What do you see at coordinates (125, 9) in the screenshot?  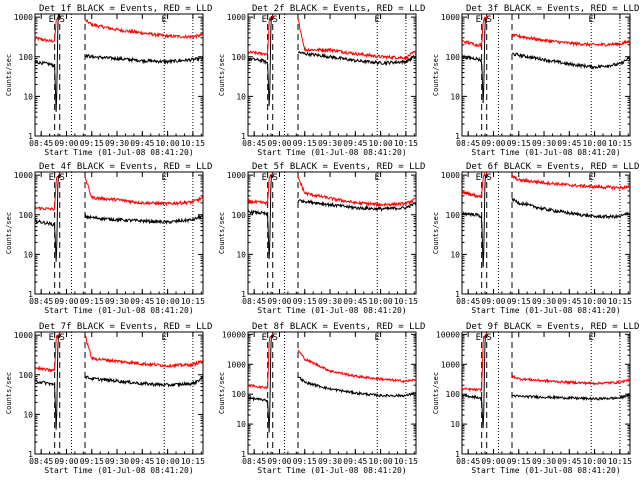 I see `panel-title: Det 1f BLACK = Events, RED = LLD` at bounding box center [125, 9].